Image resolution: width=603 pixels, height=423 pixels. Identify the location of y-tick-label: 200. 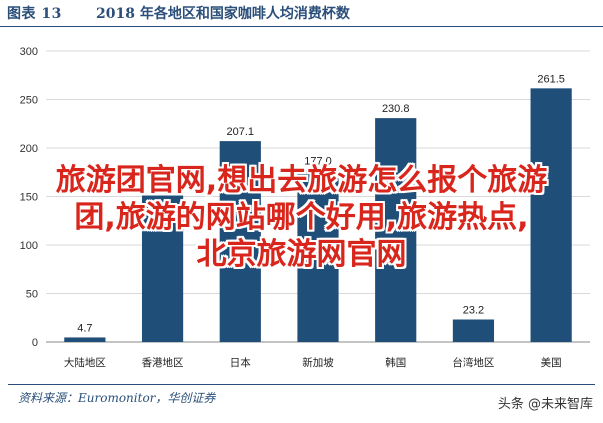
(29, 149).